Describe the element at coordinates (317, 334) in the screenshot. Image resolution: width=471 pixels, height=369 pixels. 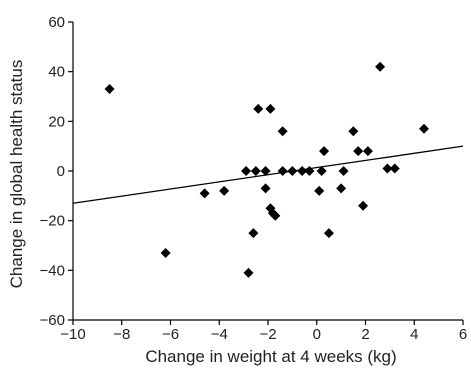
I see `x-tick-label: 0` at that location.